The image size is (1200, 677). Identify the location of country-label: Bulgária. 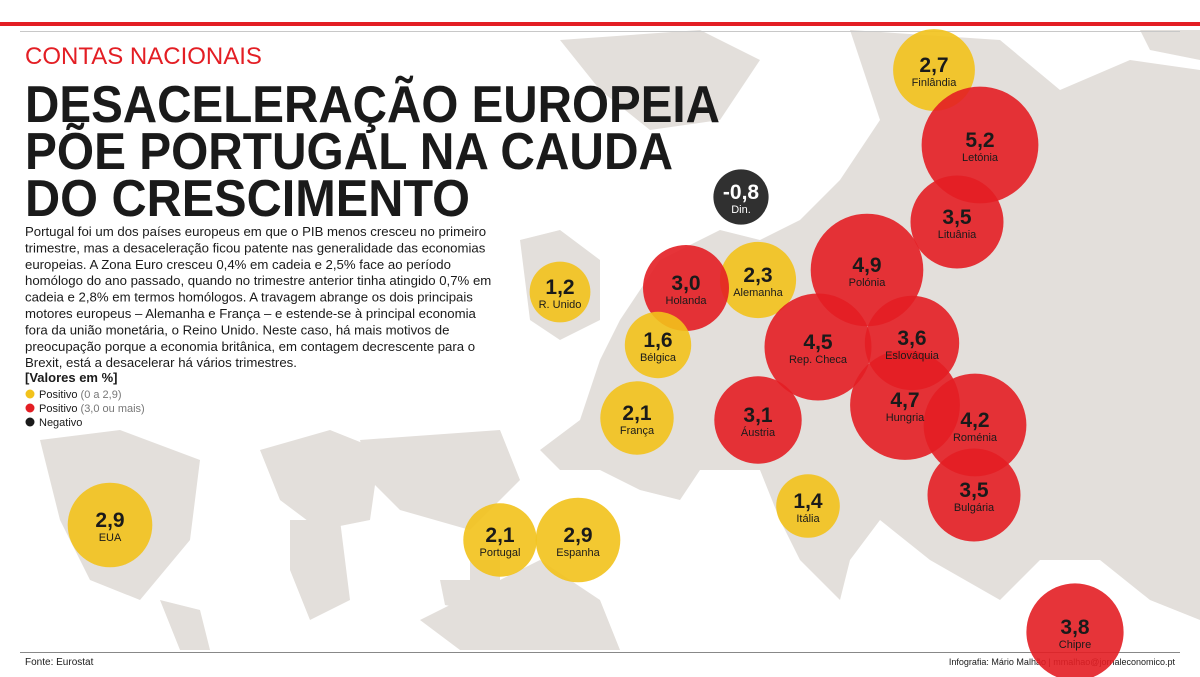
(974, 508).